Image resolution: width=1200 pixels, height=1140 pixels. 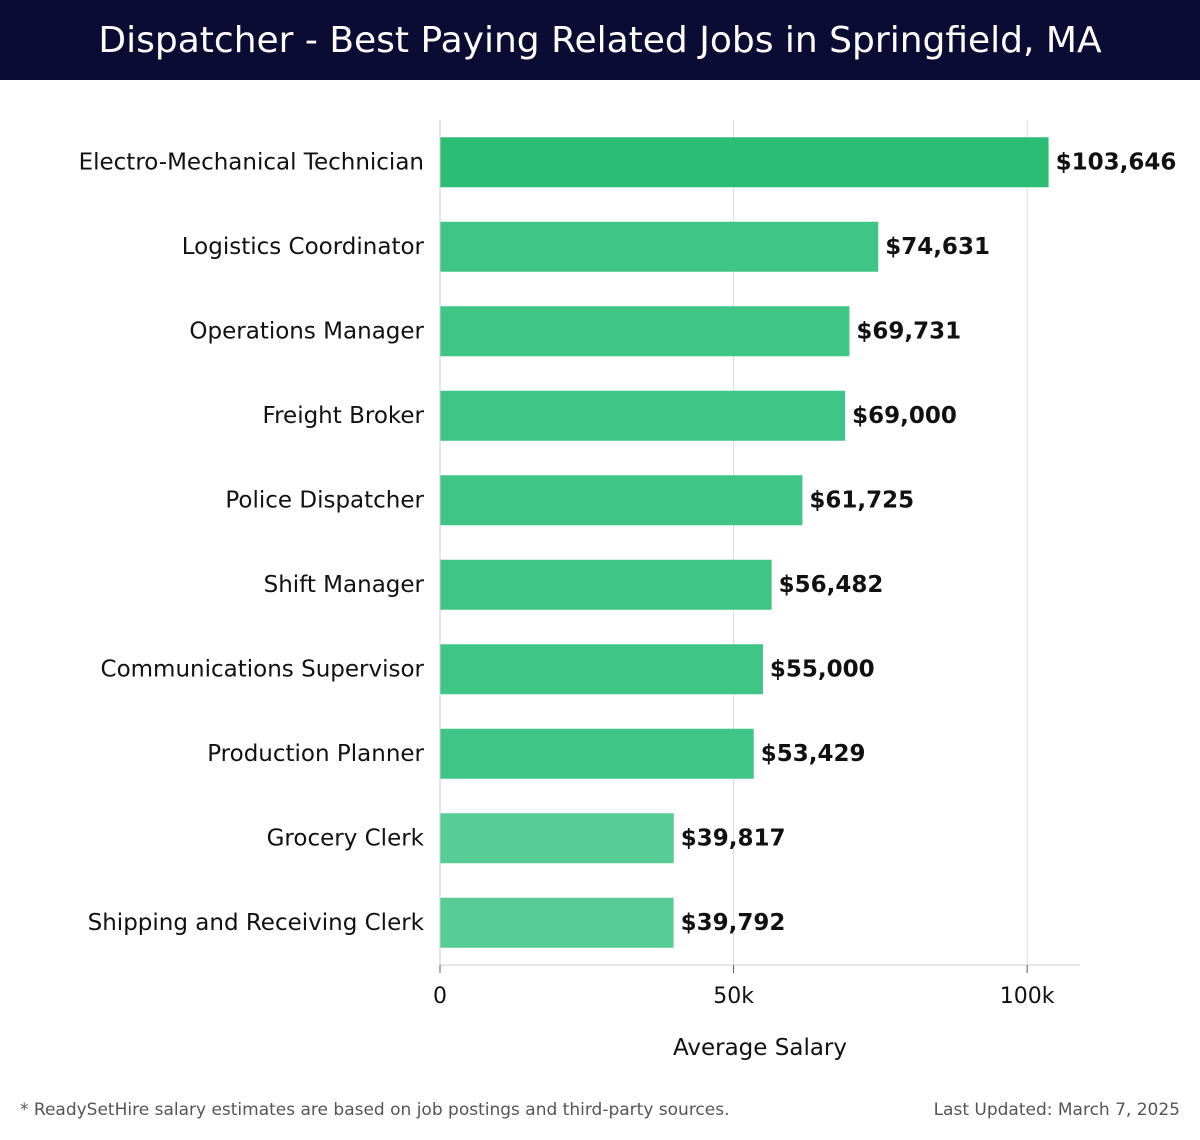 I want to click on last-updated: Last Updated: March 7, 2025, so click(x=1056, y=1110).